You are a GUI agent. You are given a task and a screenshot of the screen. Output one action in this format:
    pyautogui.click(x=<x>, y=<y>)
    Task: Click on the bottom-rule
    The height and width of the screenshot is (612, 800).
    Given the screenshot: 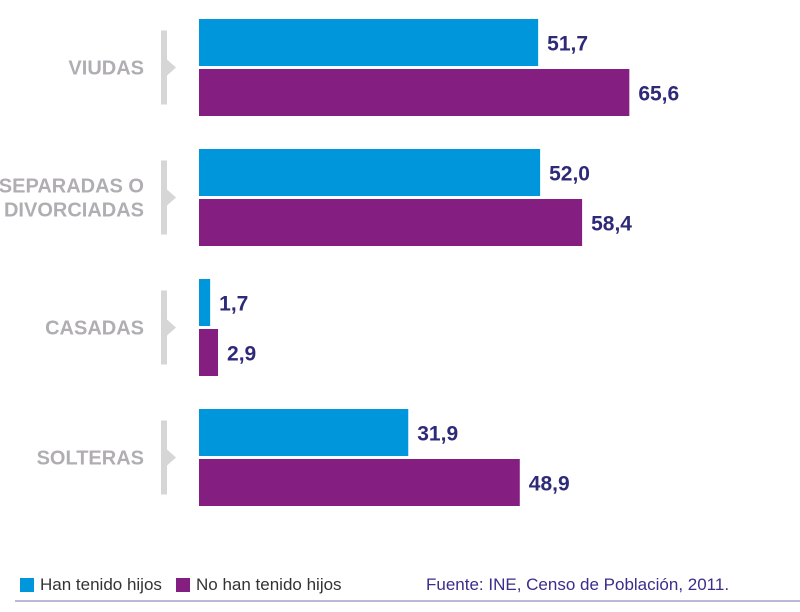 What is the action you would take?
    pyautogui.click(x=407, y=601)
    